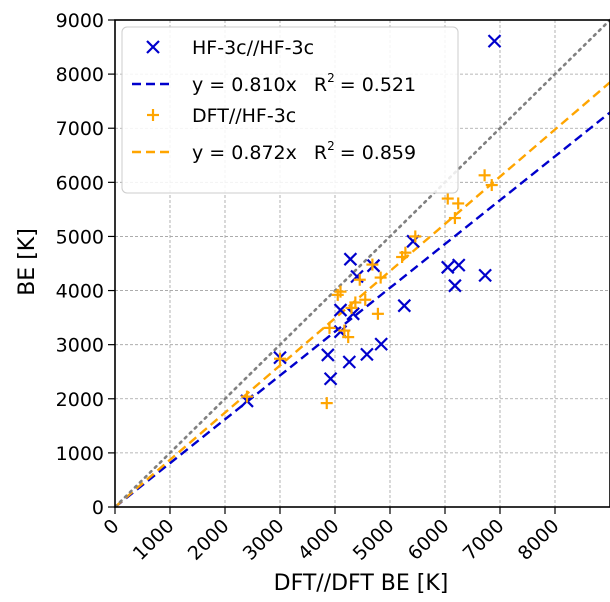 The image size is (610, 602). Describe the element at coordinates (378, 153) in the screenshot. I see `legend-r2-value: = 0.859` at that location.